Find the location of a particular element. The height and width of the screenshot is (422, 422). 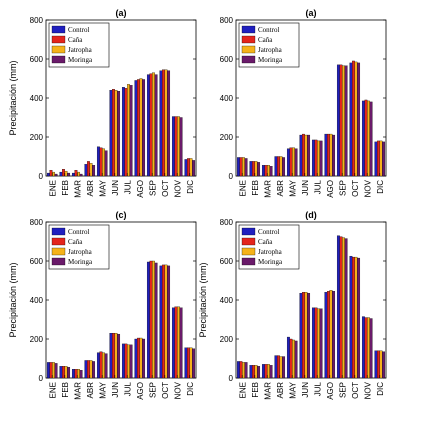

bar-moringa-sep is located at coordinates (346, 121).